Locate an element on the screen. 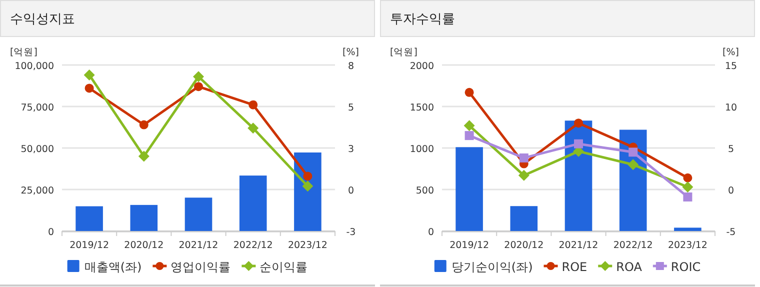 This screenshot has width=760, height=287. legend-label: ROA is located at coordinates (629, 267).